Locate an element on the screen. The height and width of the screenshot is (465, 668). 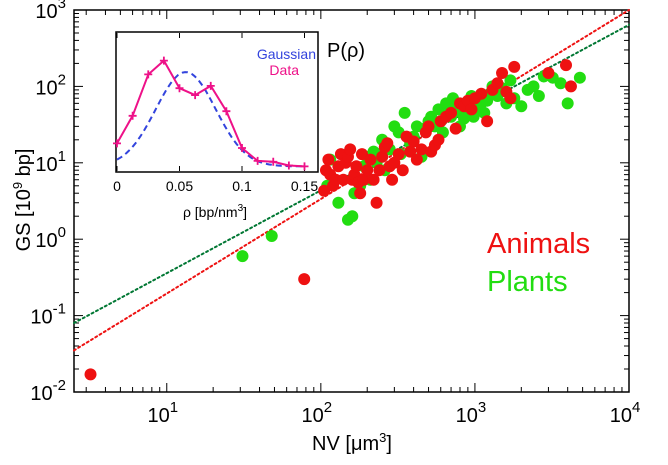
inset-lines is located at coordinates (211, 113).